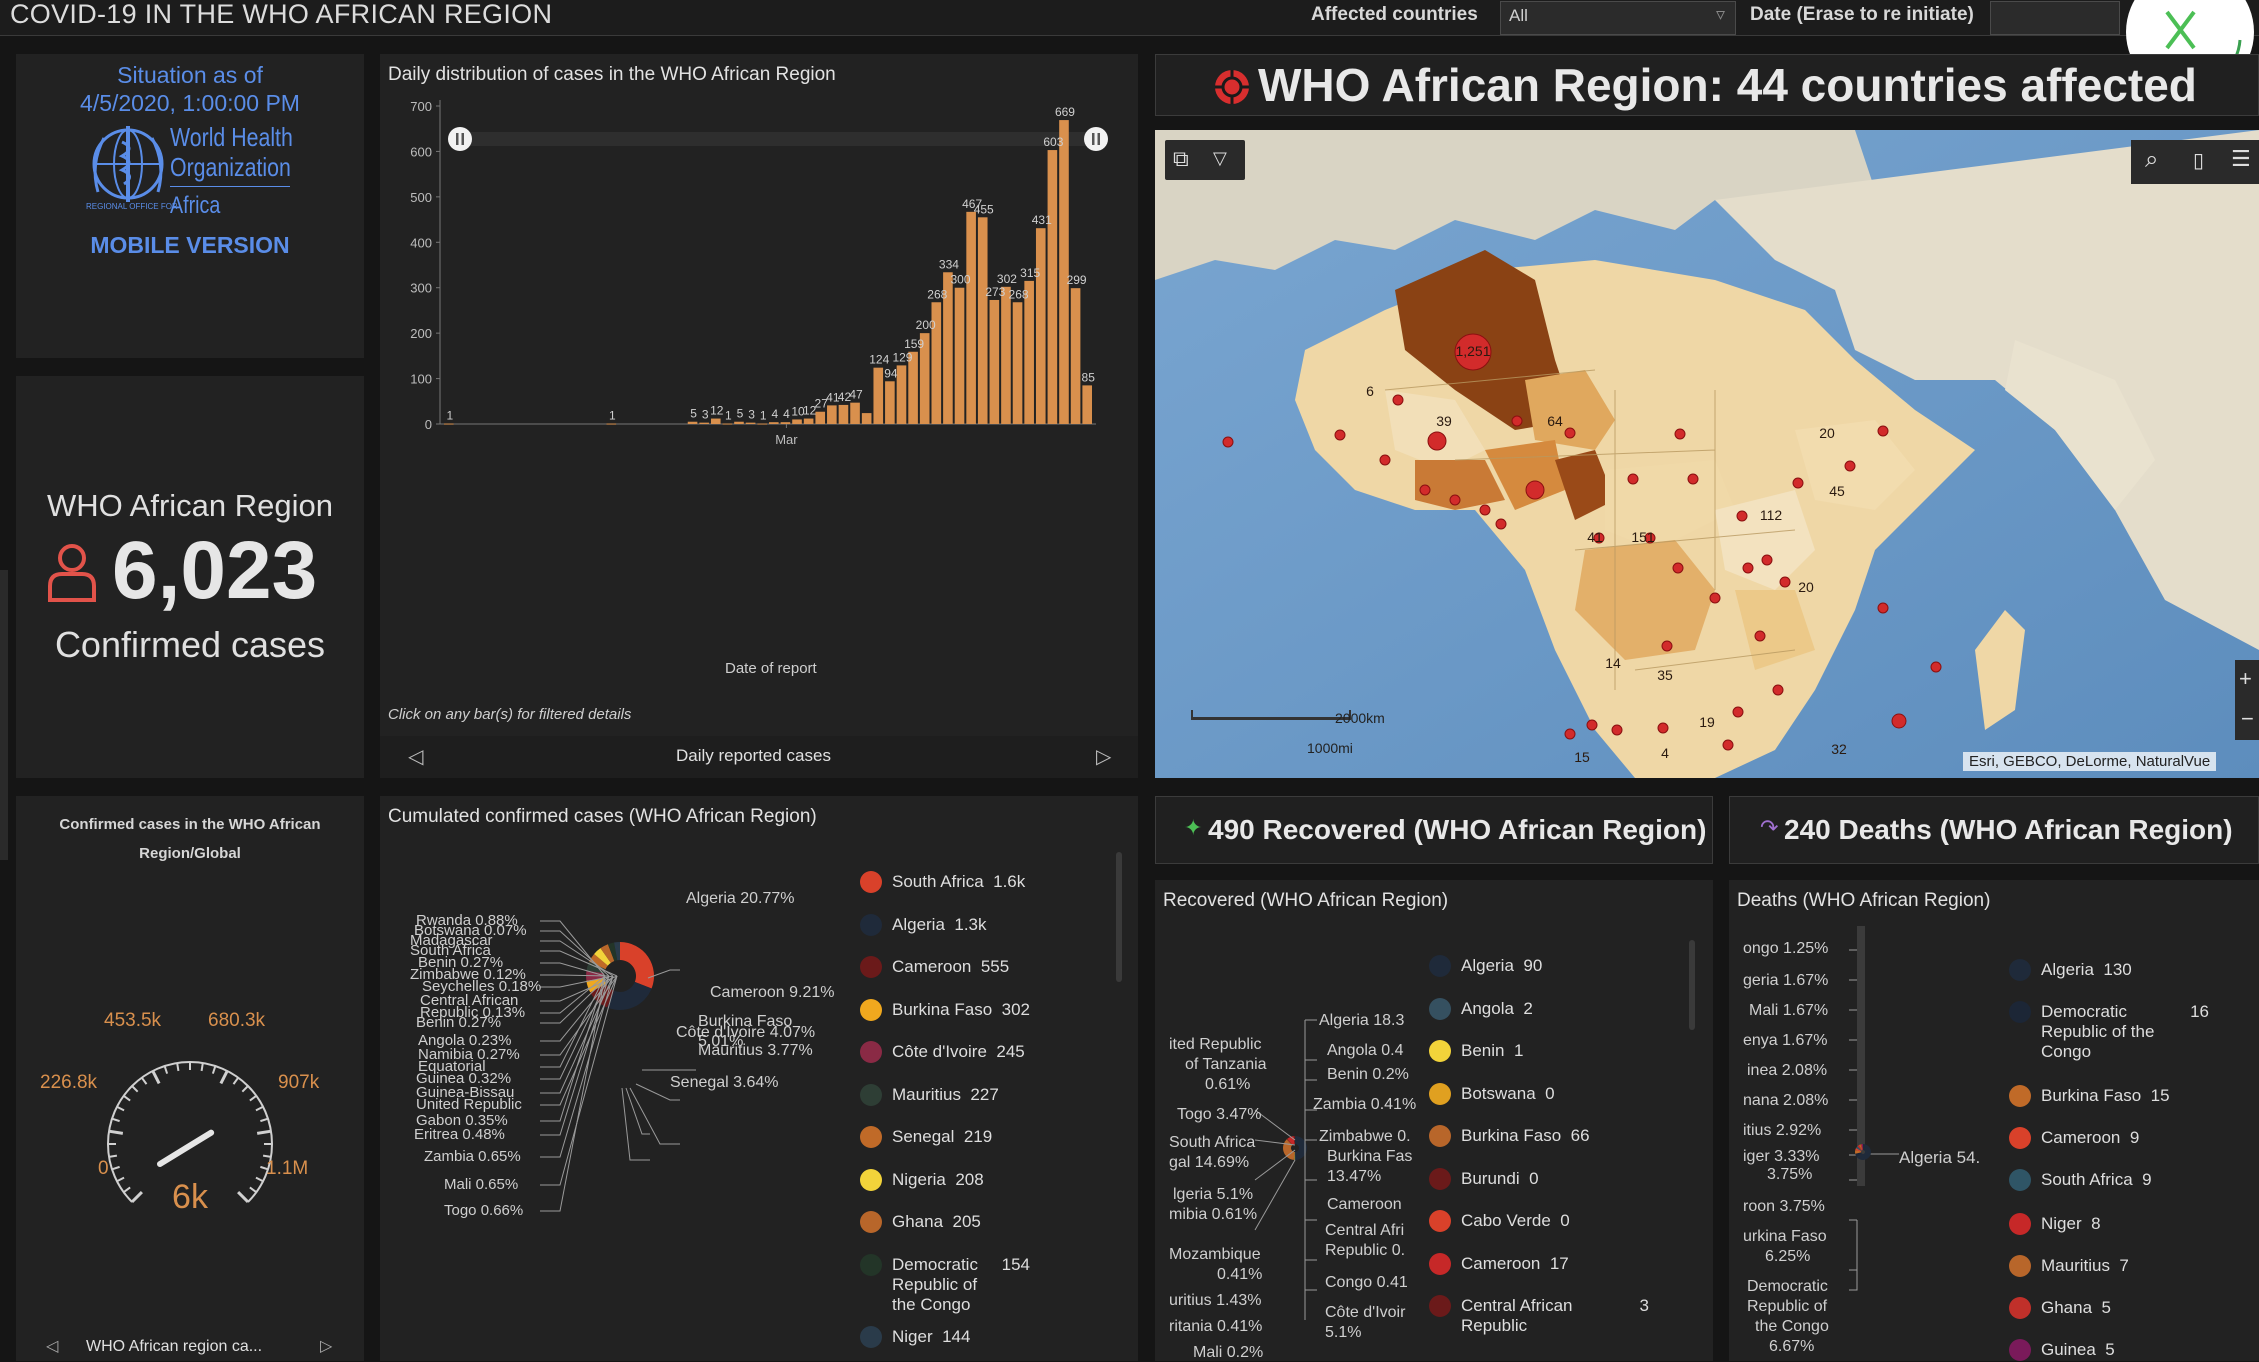 The image size is (2259, 1362). Describe the element at coordinates (1618, 18) in the screenshot. I see `affected-countries-select: All ▿` at that location.